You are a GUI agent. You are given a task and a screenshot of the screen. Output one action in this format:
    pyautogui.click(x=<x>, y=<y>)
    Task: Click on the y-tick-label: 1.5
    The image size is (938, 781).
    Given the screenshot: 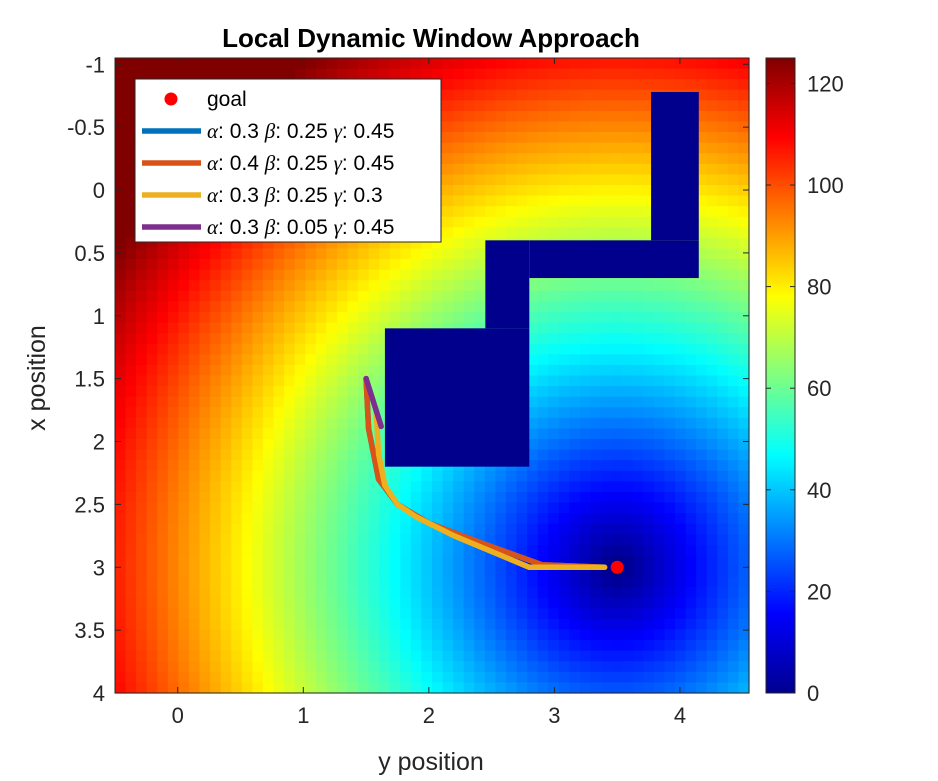 What is the action you would take?
    pyautogui.click(x=89, y=379)
    